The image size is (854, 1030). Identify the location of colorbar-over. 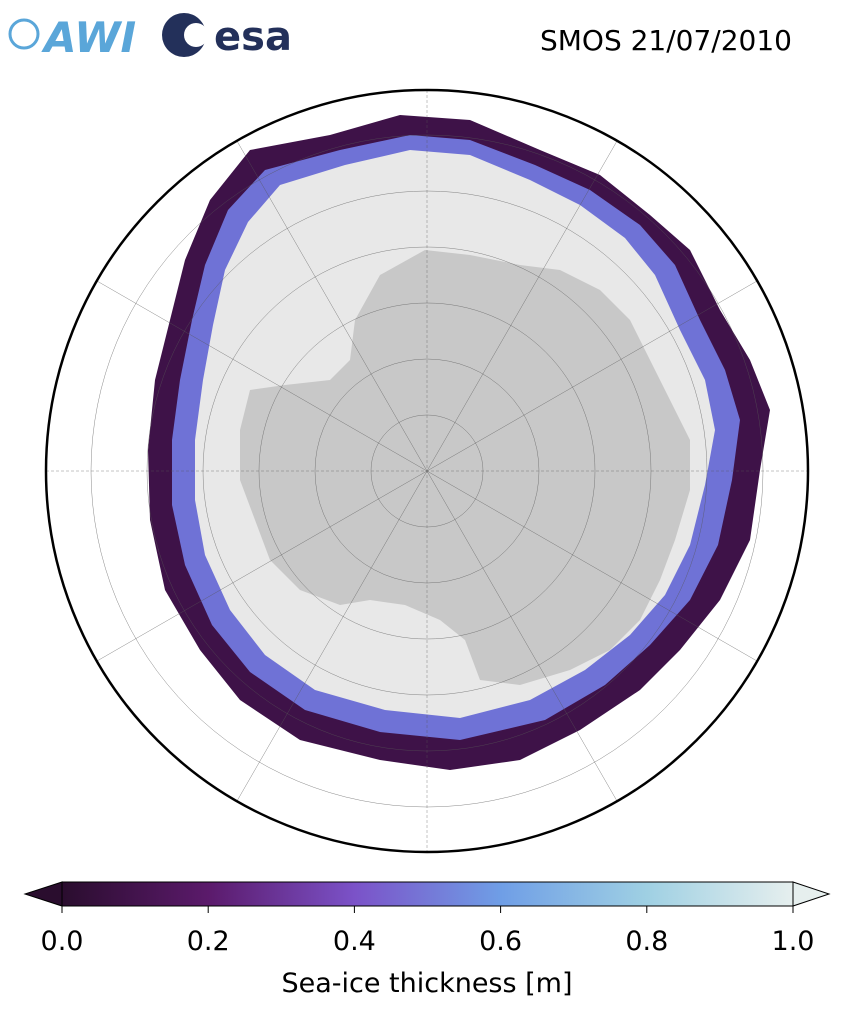
(811, 894).